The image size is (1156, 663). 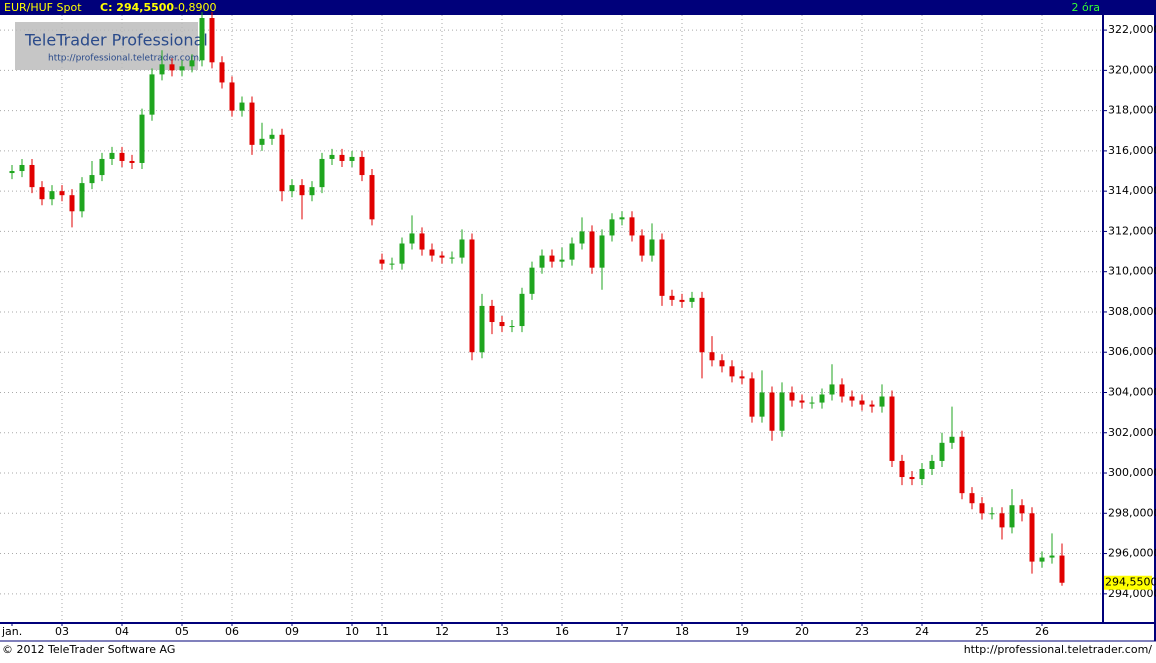 What do you see at coordinates (137, 7) in the screenshot?
I see `close-label: C: 294,5500` at bounding box center [137, 7].